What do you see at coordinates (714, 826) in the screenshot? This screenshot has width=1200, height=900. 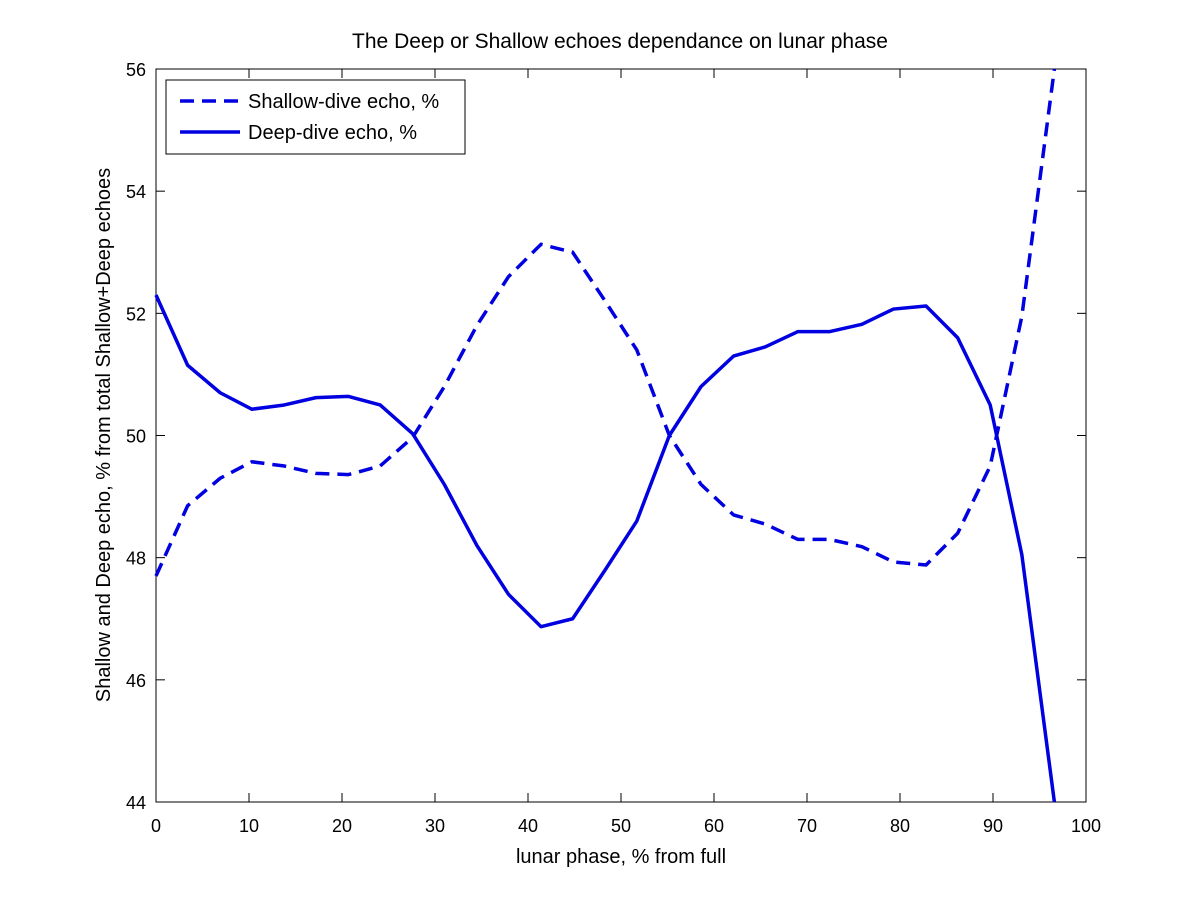 I see `x-tick-label: 60` at bounding box center [714, 826].